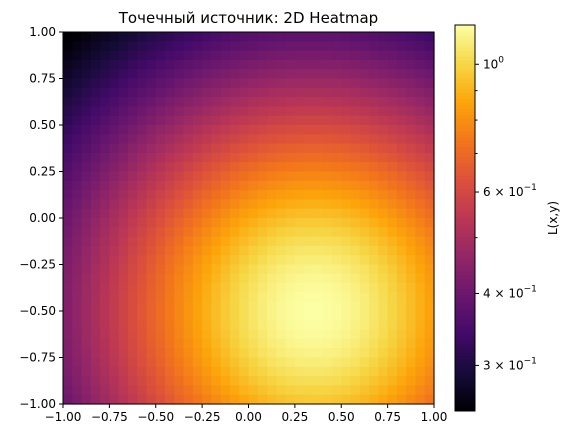 This screenshot has height=438, width=572. What do you see at coordinates (553, 218) in the screenshot?
I see `colorbar-label: L(x,y)` at bounding box center [553, 218].